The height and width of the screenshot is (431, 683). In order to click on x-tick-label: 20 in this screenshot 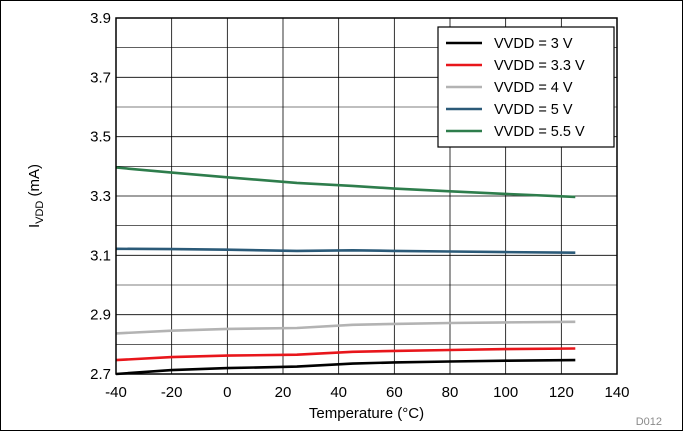, I will do `click(283, 392)`.